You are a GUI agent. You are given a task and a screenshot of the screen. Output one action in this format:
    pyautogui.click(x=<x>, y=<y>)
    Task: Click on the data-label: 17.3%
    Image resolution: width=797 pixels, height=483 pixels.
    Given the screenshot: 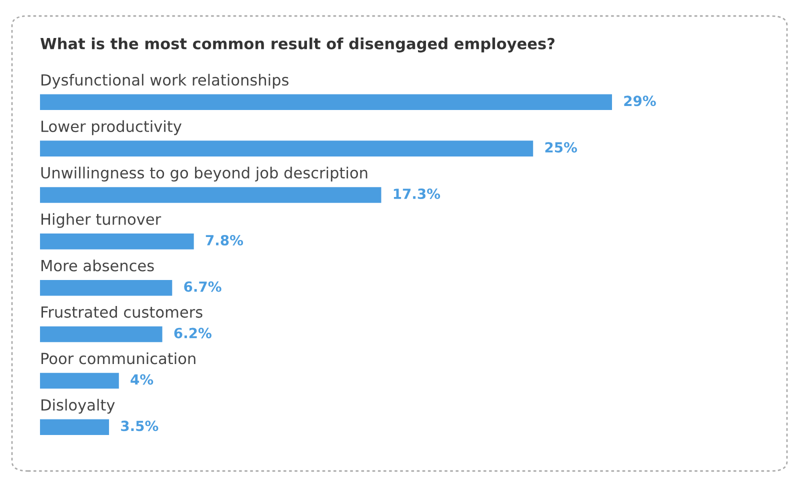 What is the action you would take?
    pyautogui.click(x=417, y=194)
    